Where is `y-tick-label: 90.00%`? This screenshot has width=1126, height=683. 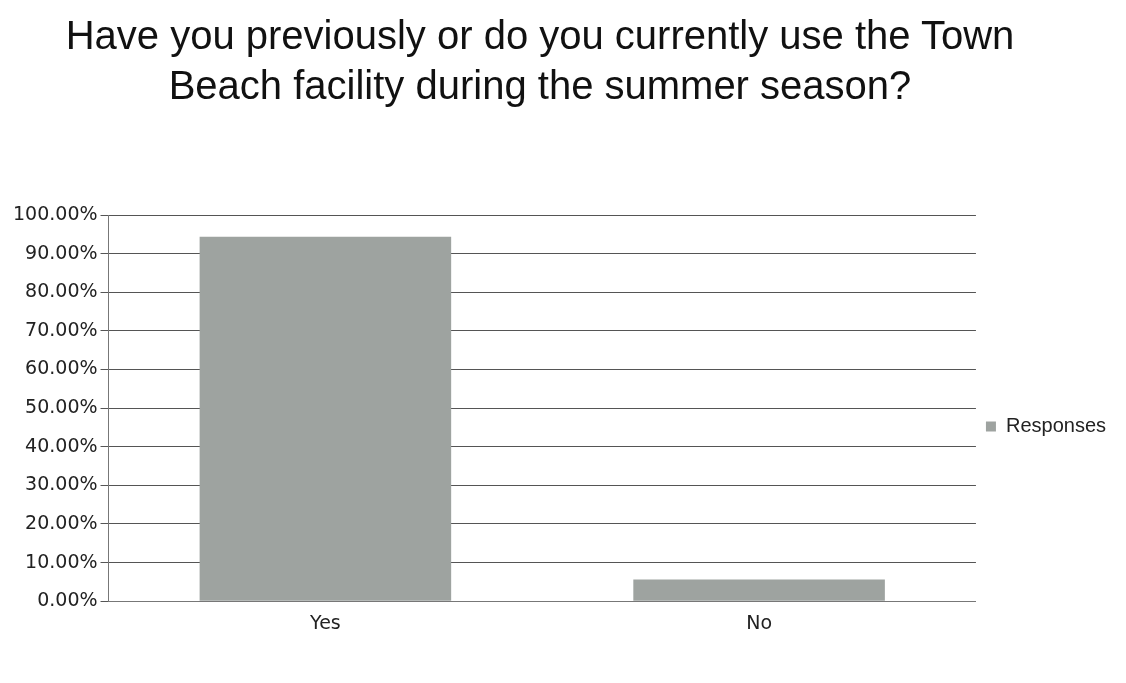
y-tick-label: 90.00% is located at coordinates (61, 251).